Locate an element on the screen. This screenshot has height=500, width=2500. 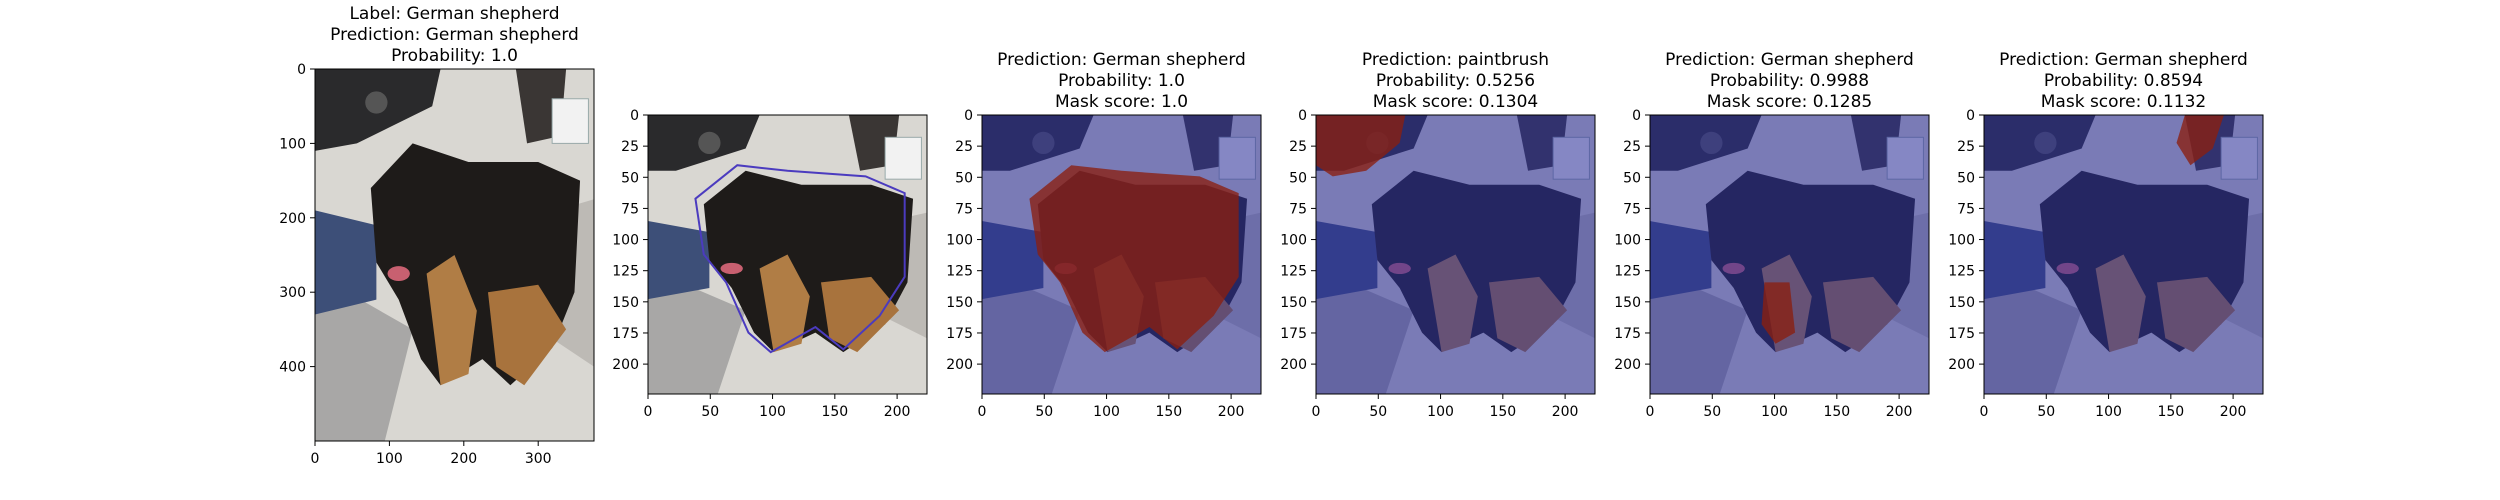
subplot-title-line: Probability: 1.0 is located at coordinates (454, 56).